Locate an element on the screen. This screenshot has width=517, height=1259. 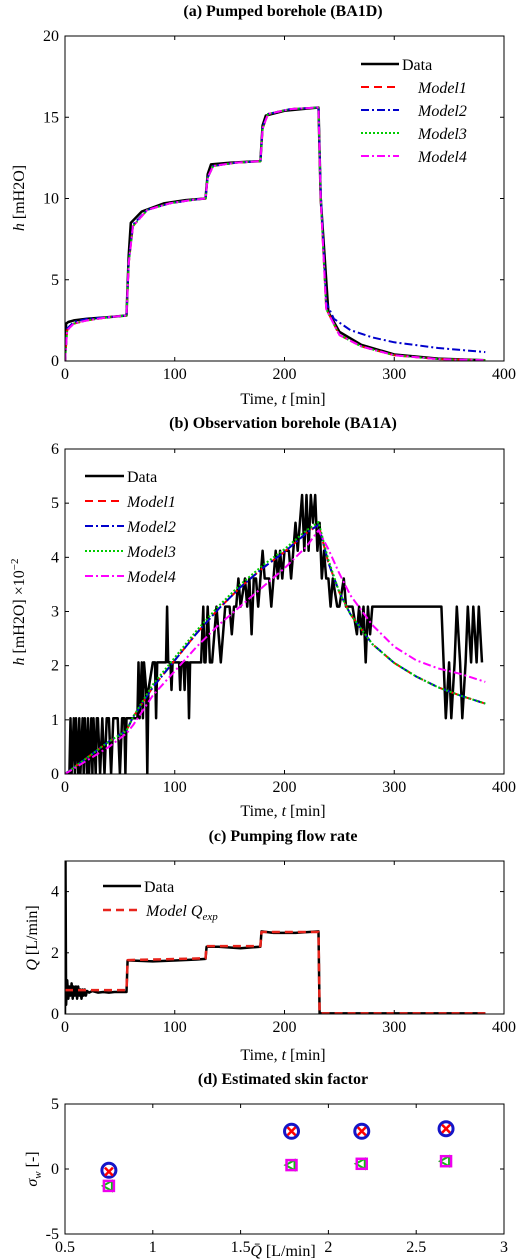
panel-b-legend: Data Model1 Model2 Model3 Model4 is located at coordinates (130, 527).